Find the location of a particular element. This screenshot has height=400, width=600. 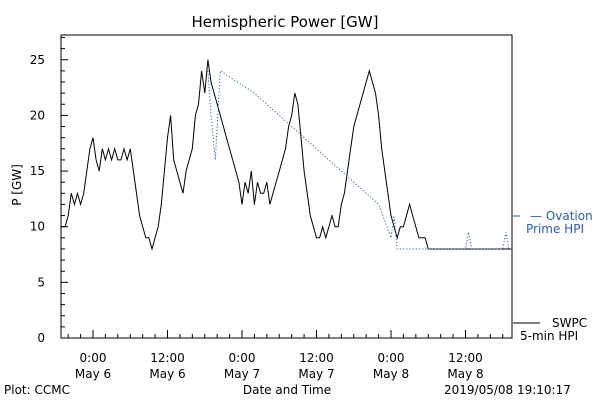

chart-title: Hemispheric Power [GW] is located at coordinates (285, 22).